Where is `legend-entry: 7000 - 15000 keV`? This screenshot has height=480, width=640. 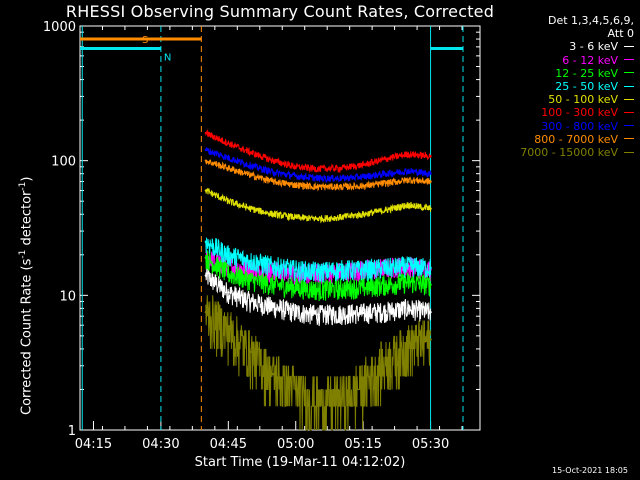
legend-entry: 7000 - 15000 keV is located at coordinates (559, 152).